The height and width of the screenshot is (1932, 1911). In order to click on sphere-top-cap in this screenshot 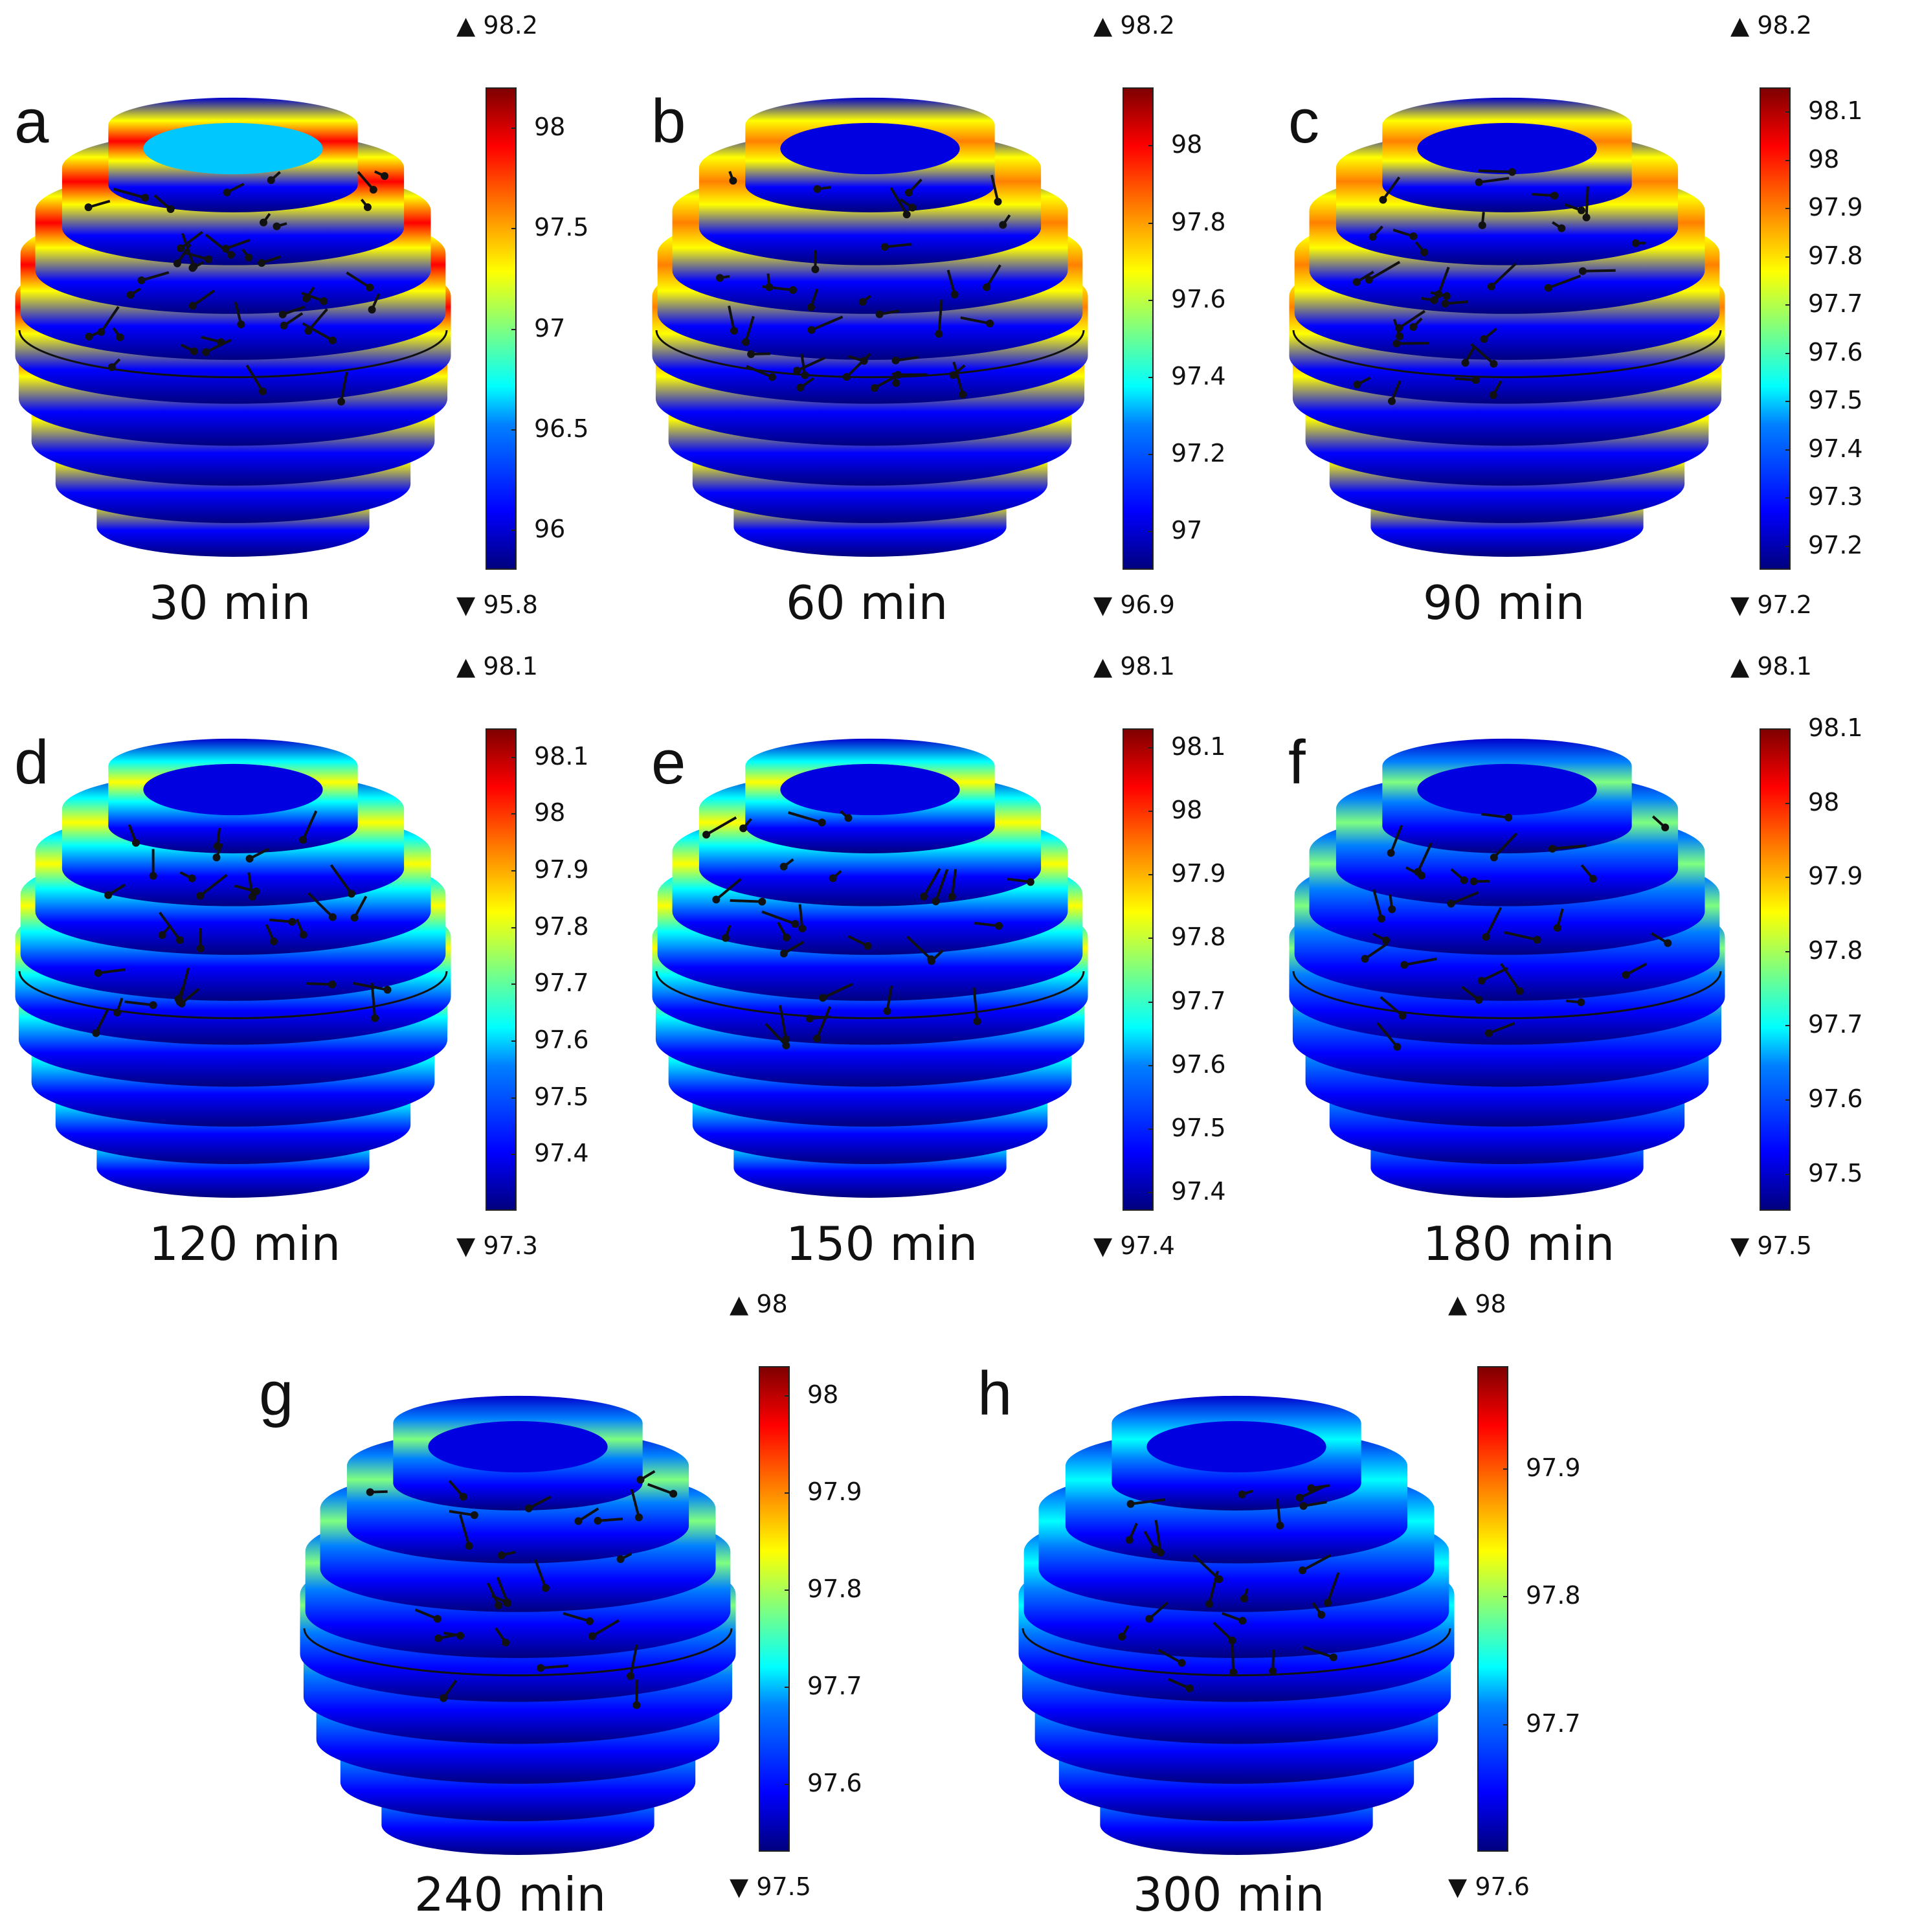, I will do `click(870, 148)`.